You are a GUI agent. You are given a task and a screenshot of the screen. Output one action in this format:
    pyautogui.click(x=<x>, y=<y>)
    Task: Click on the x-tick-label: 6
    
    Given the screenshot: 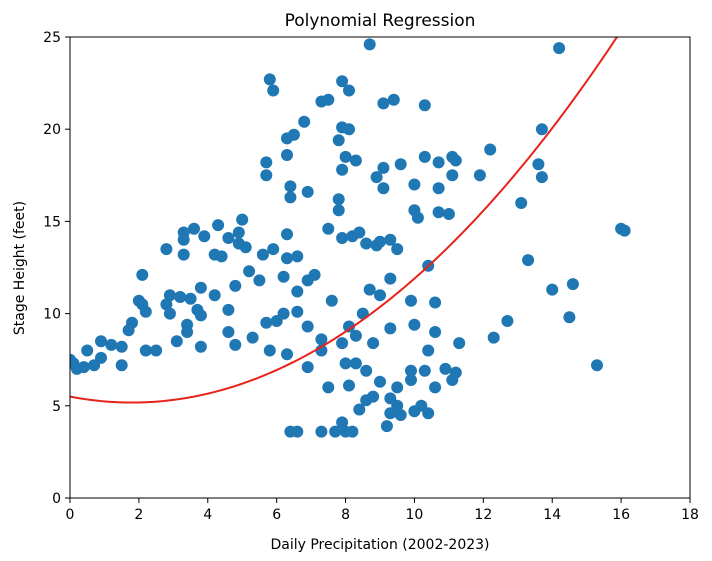 What is the action you would take?
    pyautogui.click(x=276, y=515)
    